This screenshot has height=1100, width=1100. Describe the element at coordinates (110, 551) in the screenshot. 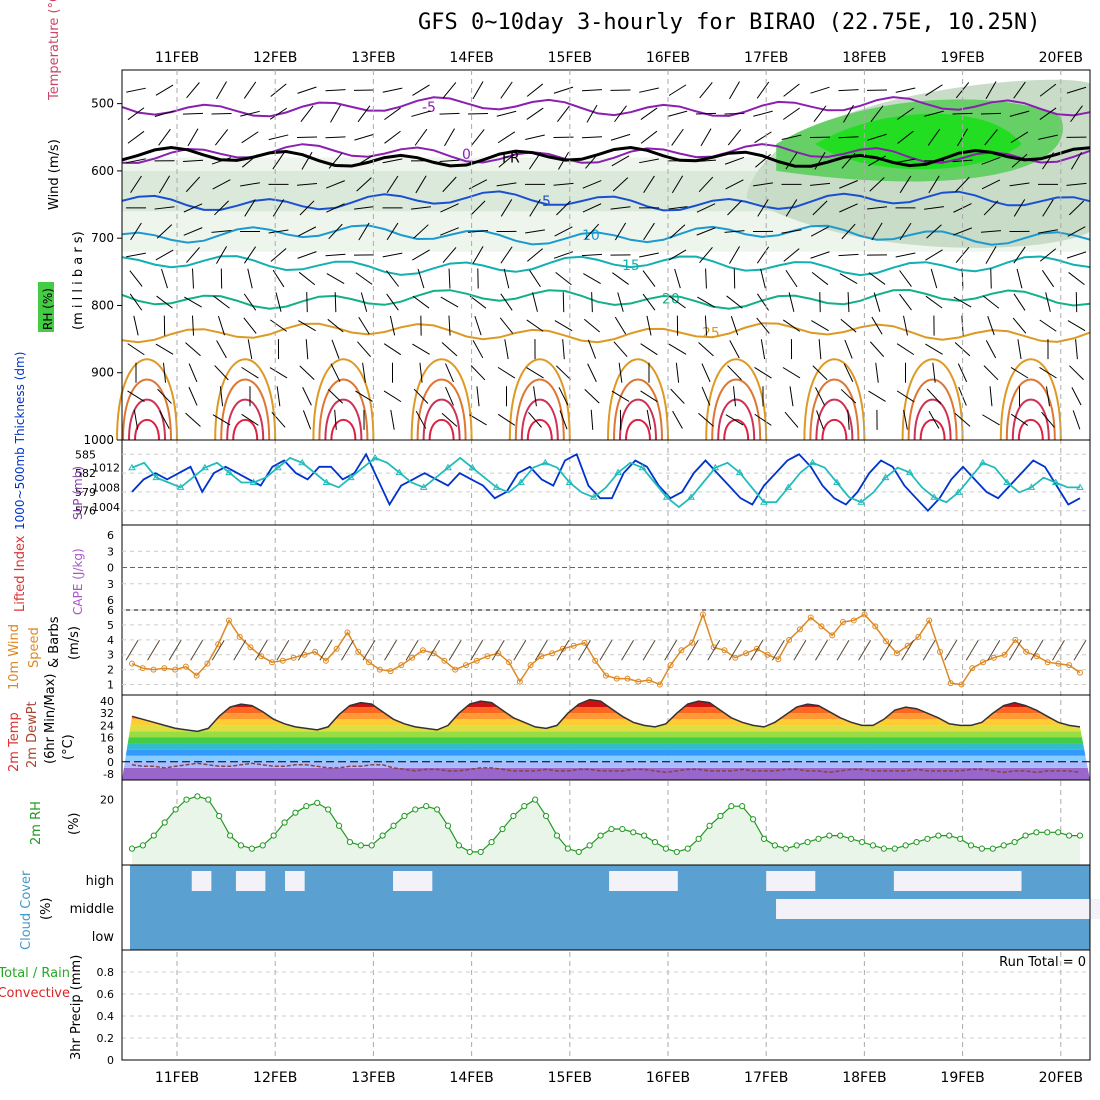

I see `li-tick-label: 3` at that location.